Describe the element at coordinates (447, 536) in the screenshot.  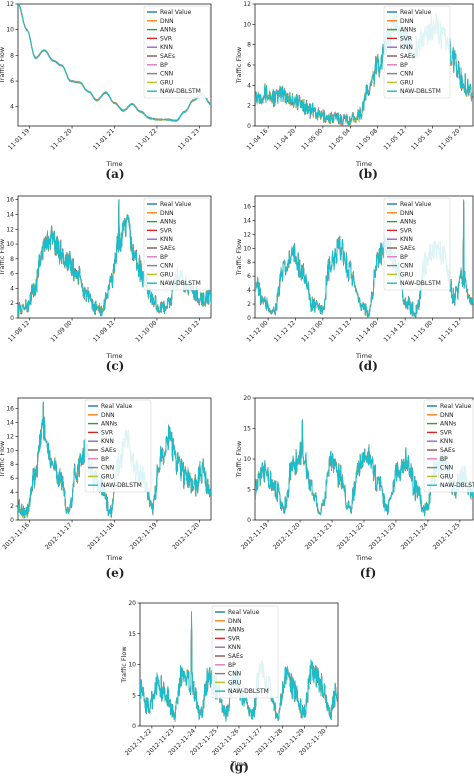
I see `x-tick-label: 2012-11-25` at that location.